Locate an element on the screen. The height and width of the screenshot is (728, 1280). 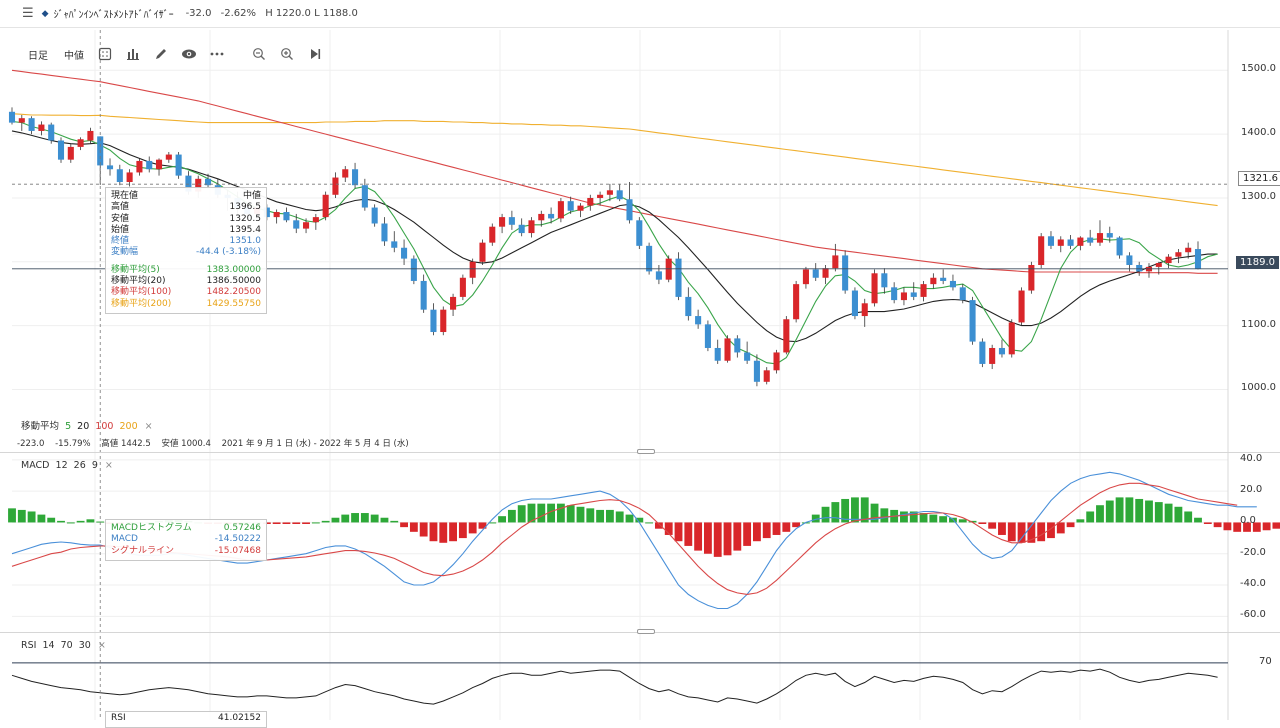
signal-line-value: -15.07468 is located at coordinates (237, 550).